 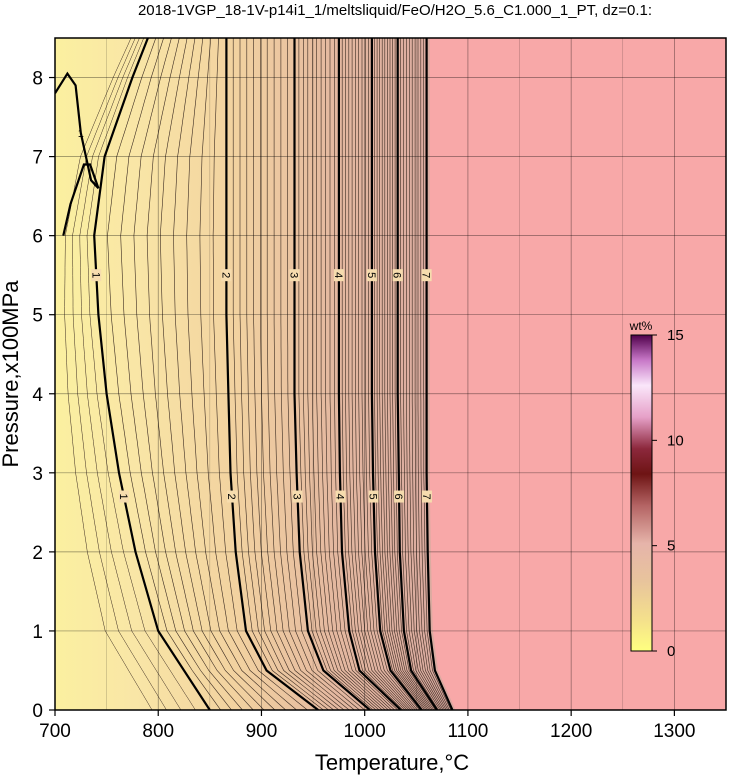 I want to click on x-tick-label-4: 1100, so click(x=467, y=731).